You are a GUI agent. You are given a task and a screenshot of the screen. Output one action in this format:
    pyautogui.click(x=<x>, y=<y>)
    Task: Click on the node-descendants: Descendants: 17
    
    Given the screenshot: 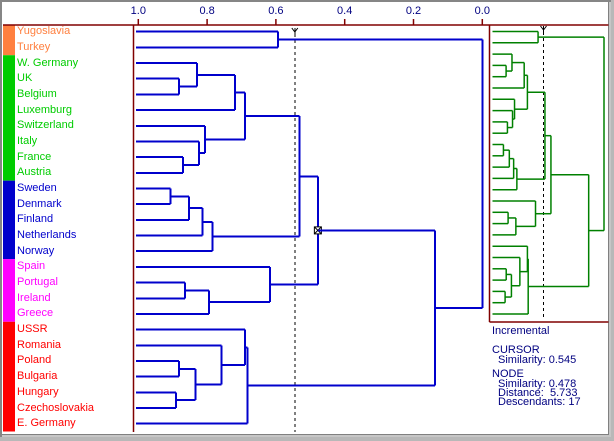 What is the action you would take?
    pyautogui.click(x=539, y=402)
    